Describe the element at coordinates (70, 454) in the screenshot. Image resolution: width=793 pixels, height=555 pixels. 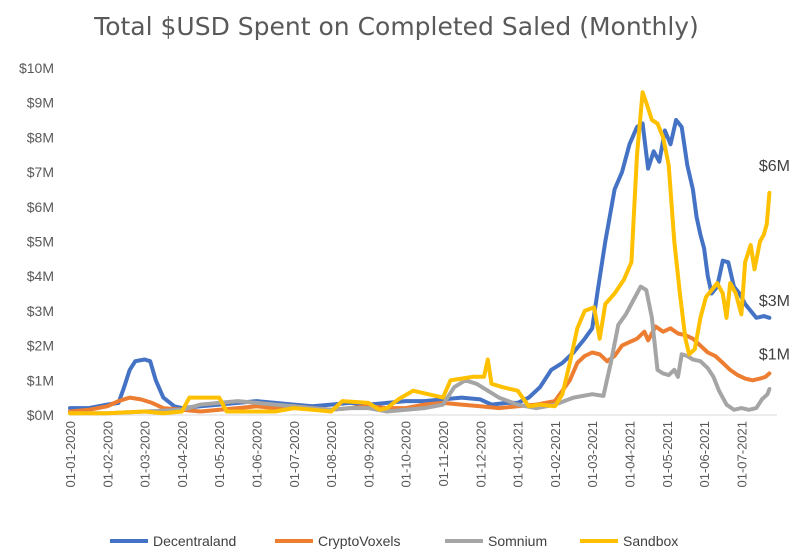
I see `x-tick-label: 01-01-2020` at that location.